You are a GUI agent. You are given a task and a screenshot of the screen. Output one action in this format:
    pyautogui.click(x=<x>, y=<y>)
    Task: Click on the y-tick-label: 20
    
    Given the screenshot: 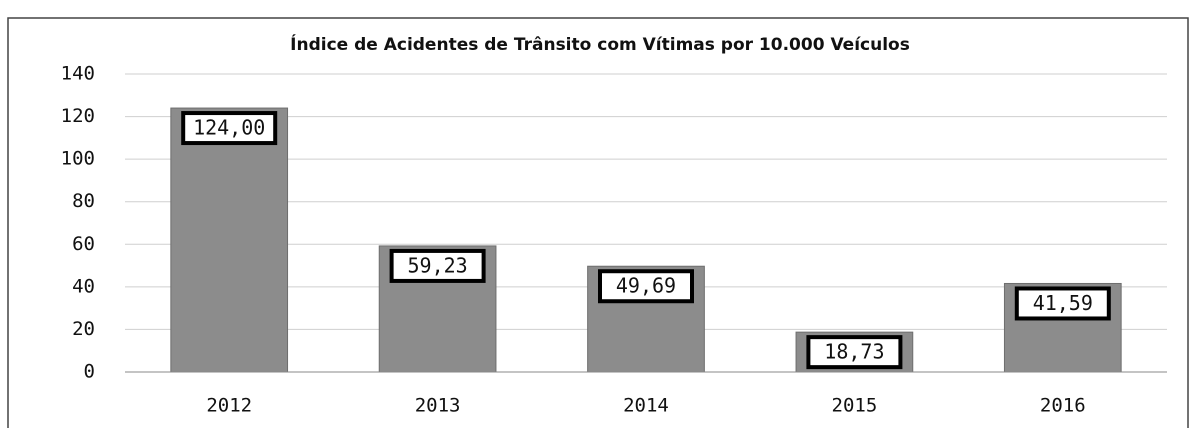 What is the action you would take?
    pyautogui.click(x=83, y=329)
    